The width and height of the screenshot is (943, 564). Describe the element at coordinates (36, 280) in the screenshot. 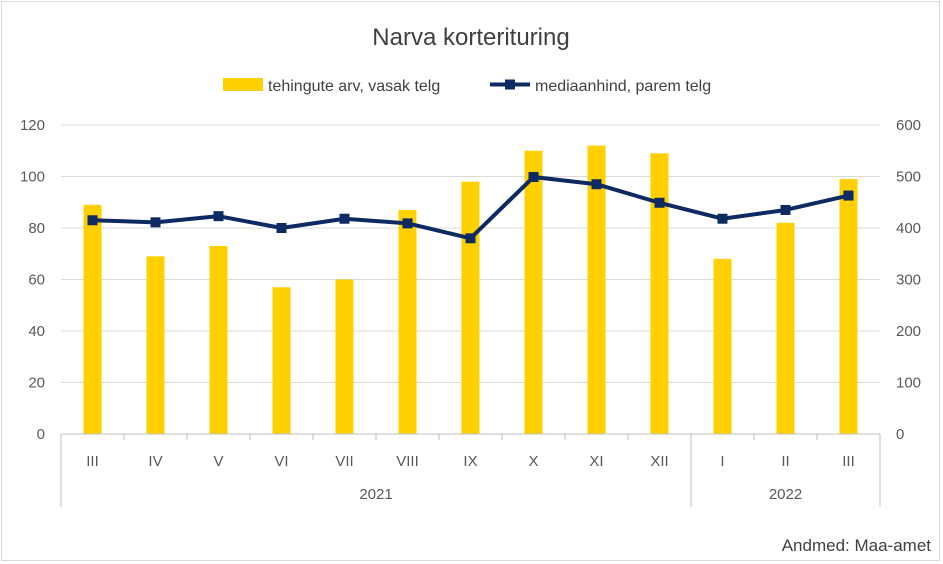

I see `y-left-tick-label: 60` at that location.